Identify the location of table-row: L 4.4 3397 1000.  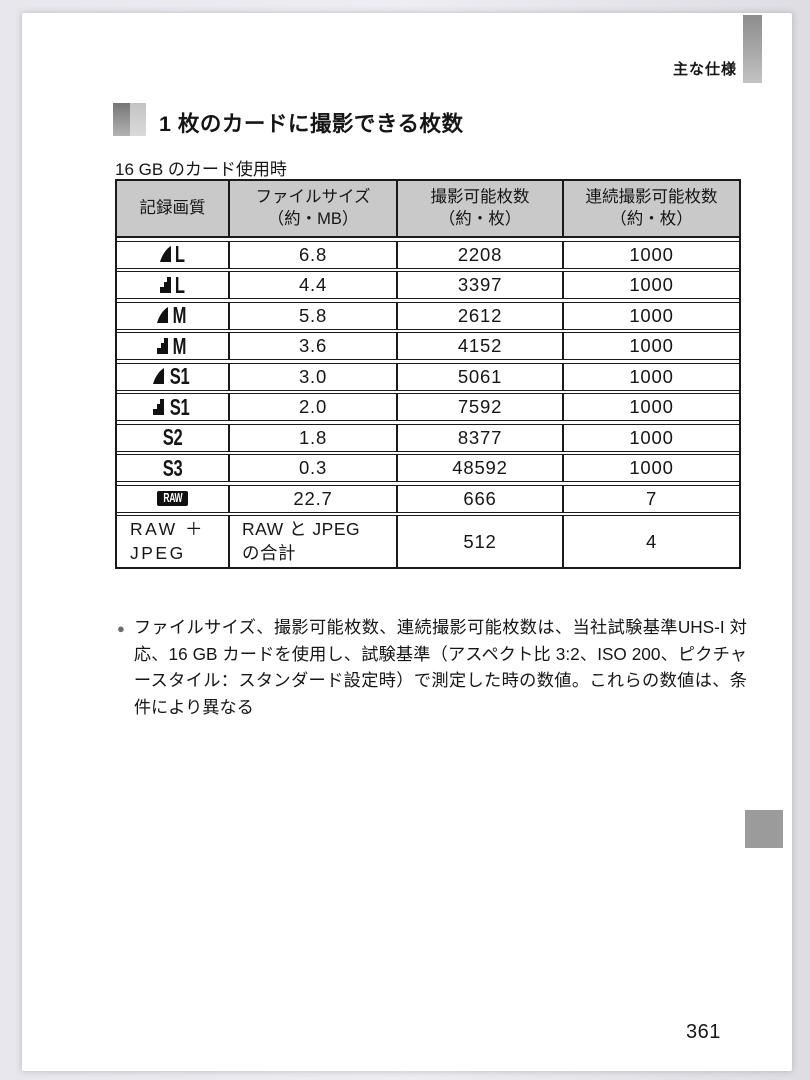
(428, 285).